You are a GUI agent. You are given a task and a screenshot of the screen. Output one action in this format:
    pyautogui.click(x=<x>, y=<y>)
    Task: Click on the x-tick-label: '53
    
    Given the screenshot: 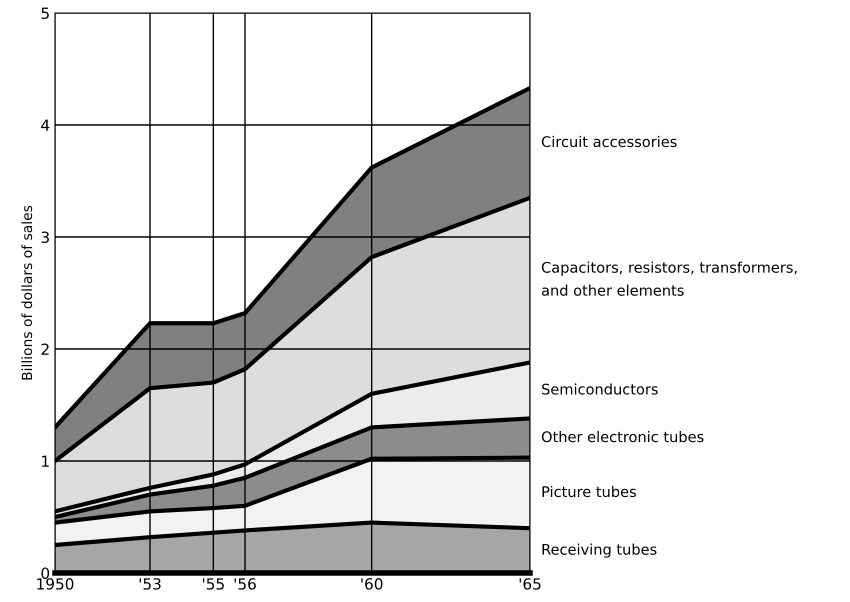 What is the action you would take?
    pyautogui.click(x=150, y=584)
    